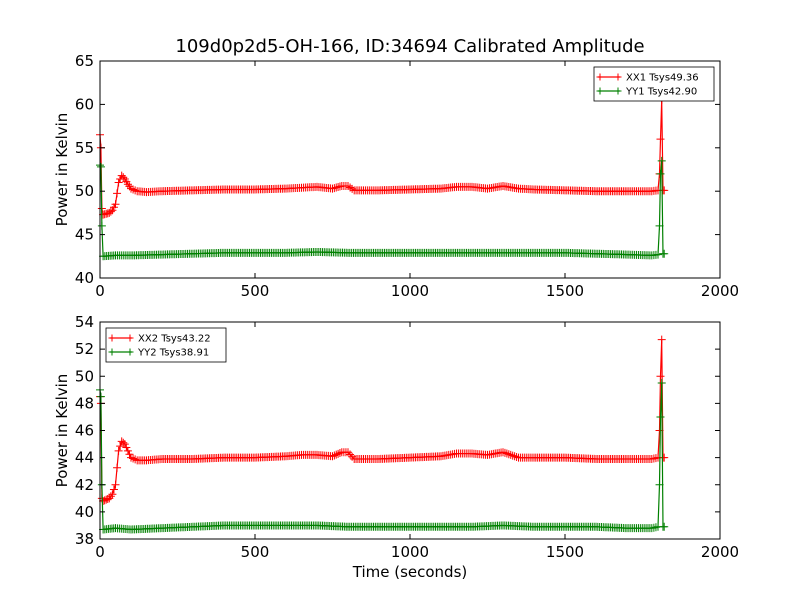 This screenshot has width=800, height=600. I want to click on legend-label: XX1 Tsys49.36, so click(662, 78).